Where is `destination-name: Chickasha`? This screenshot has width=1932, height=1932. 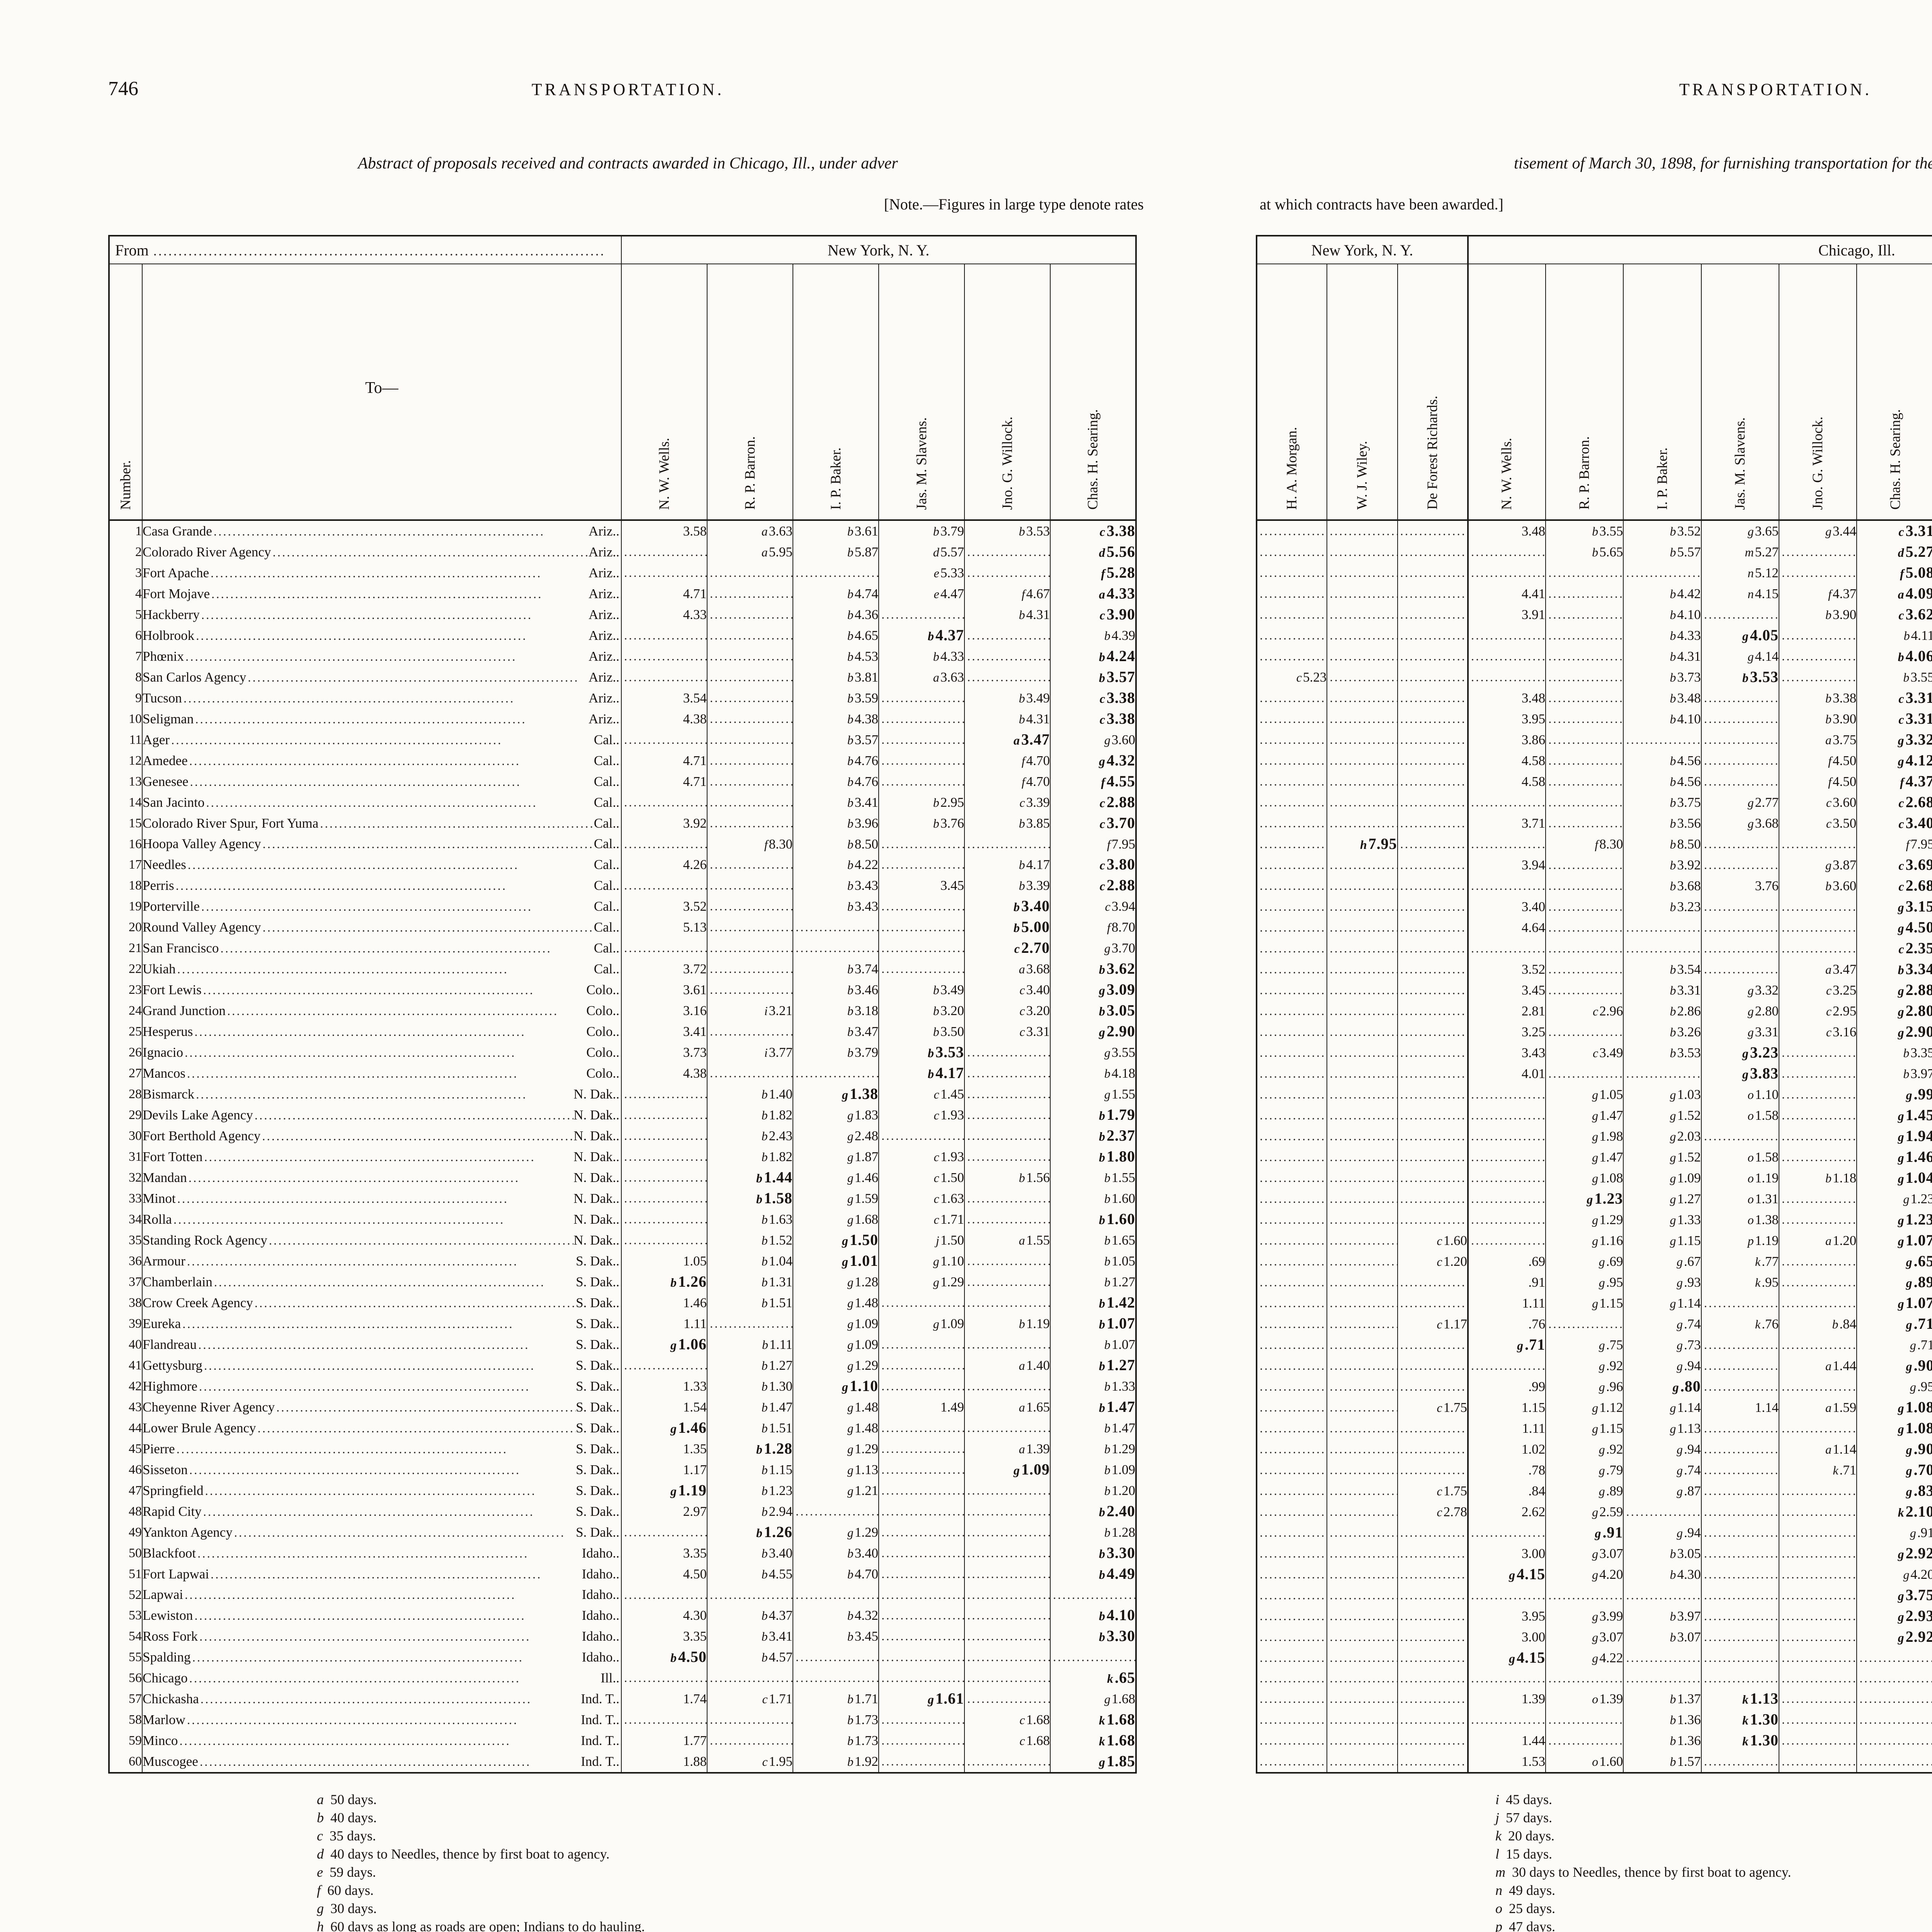
destination-name: Chickasha is located at coordinates (171, 1699).